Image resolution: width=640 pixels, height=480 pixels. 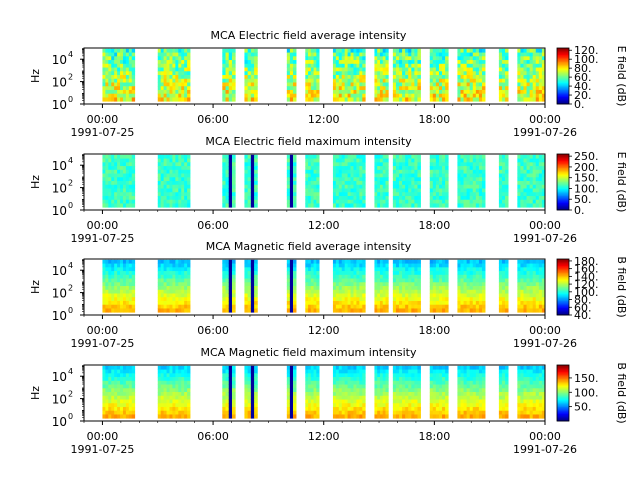 What do you see at coordinates (59, 271) in the screenshot?
I see `y-tick-label: 10` at bounding box center [59, 271].